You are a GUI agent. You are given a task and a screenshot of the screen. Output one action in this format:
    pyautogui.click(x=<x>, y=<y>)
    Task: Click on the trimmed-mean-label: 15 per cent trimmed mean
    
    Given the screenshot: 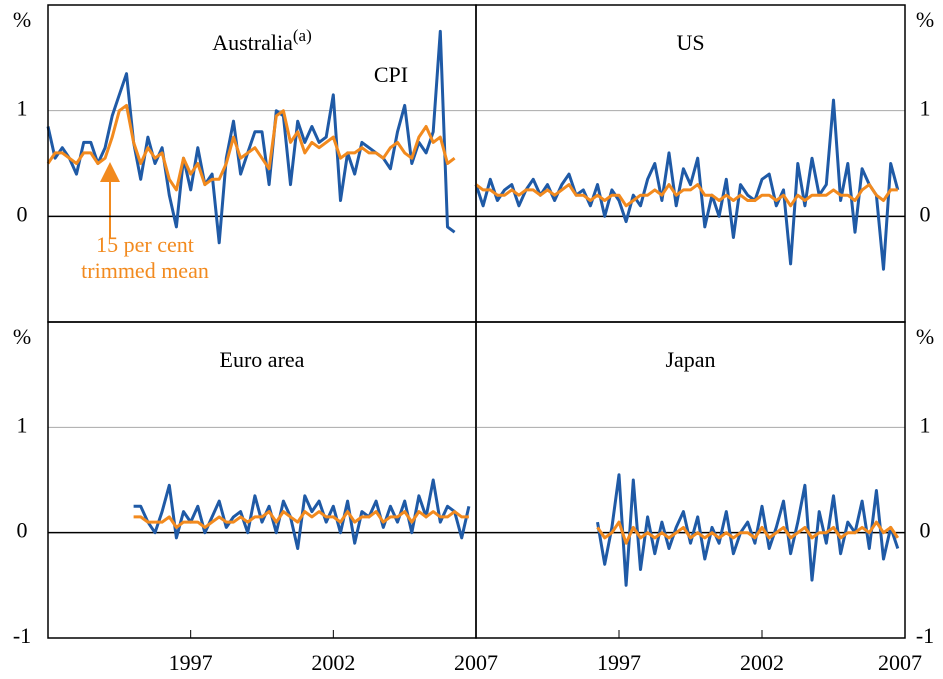 What is the action you would take?
    pyautogui.click(x=145, y=257)
    